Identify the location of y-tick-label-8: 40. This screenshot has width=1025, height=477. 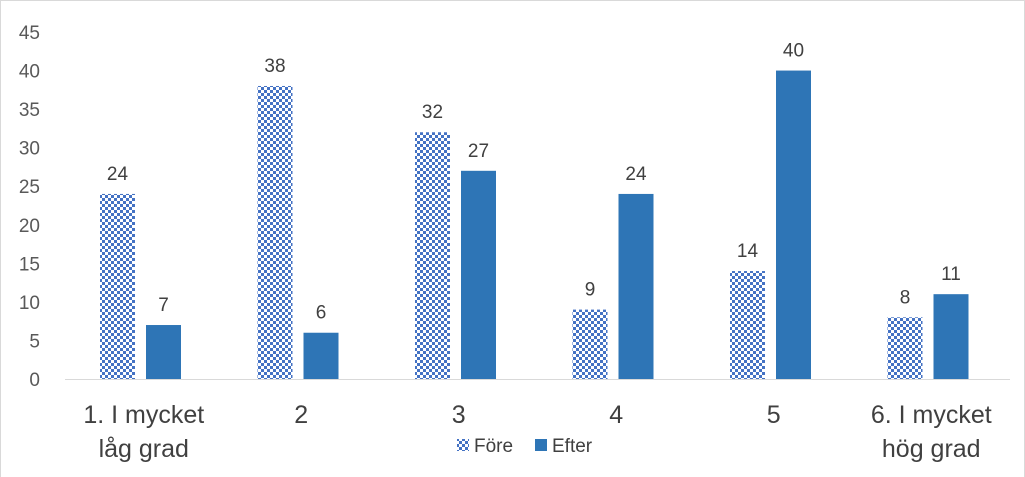
(29, 72).